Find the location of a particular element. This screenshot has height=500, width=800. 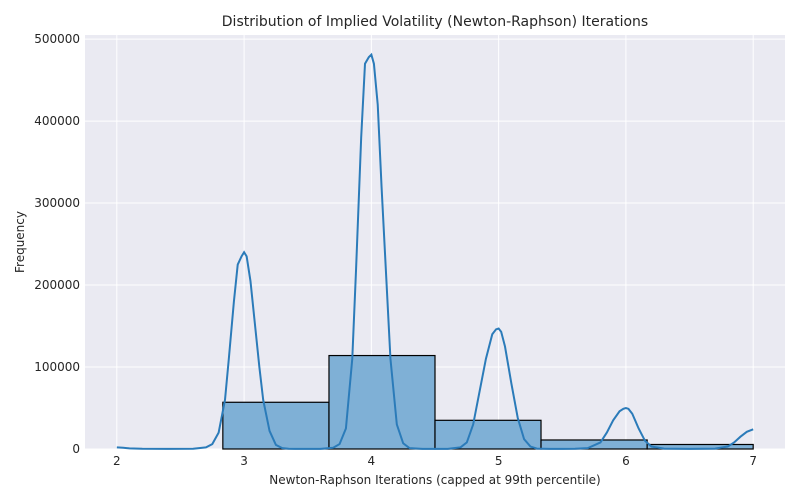

y-tick-label: 500000 is located at coordinates (57, 39).